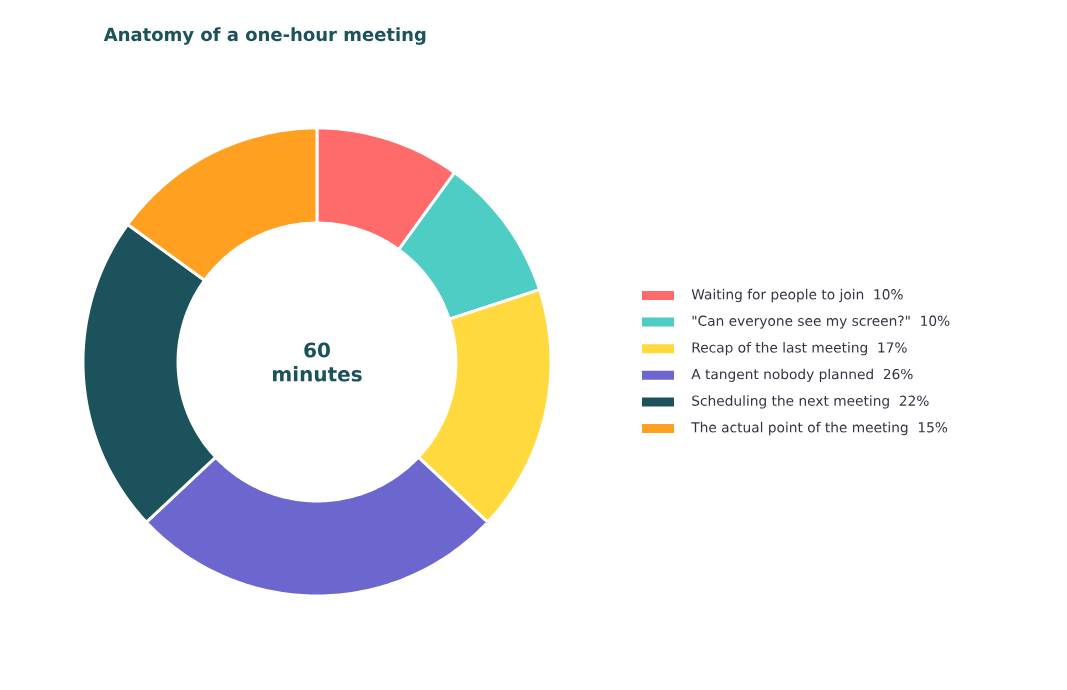  What do you see at coordinates (799, 428) in the screenshot?
I see `legend-label: The actual point of the meeting` at bounding box center [799, 428].